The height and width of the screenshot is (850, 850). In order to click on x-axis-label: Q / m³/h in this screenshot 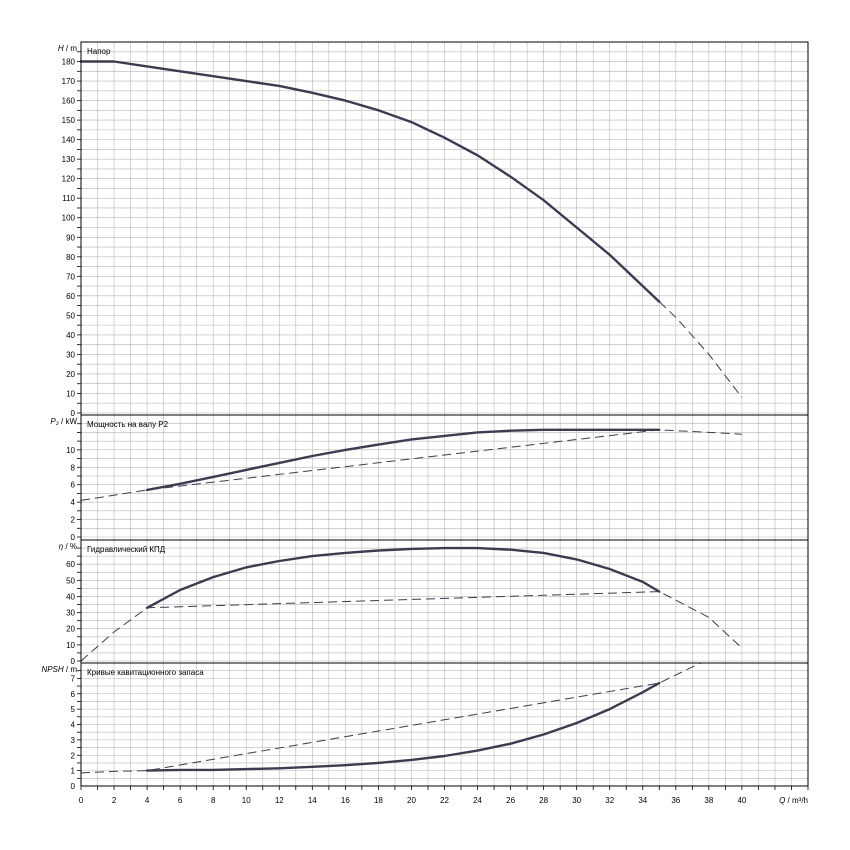, I will do `click(793, 800)`.